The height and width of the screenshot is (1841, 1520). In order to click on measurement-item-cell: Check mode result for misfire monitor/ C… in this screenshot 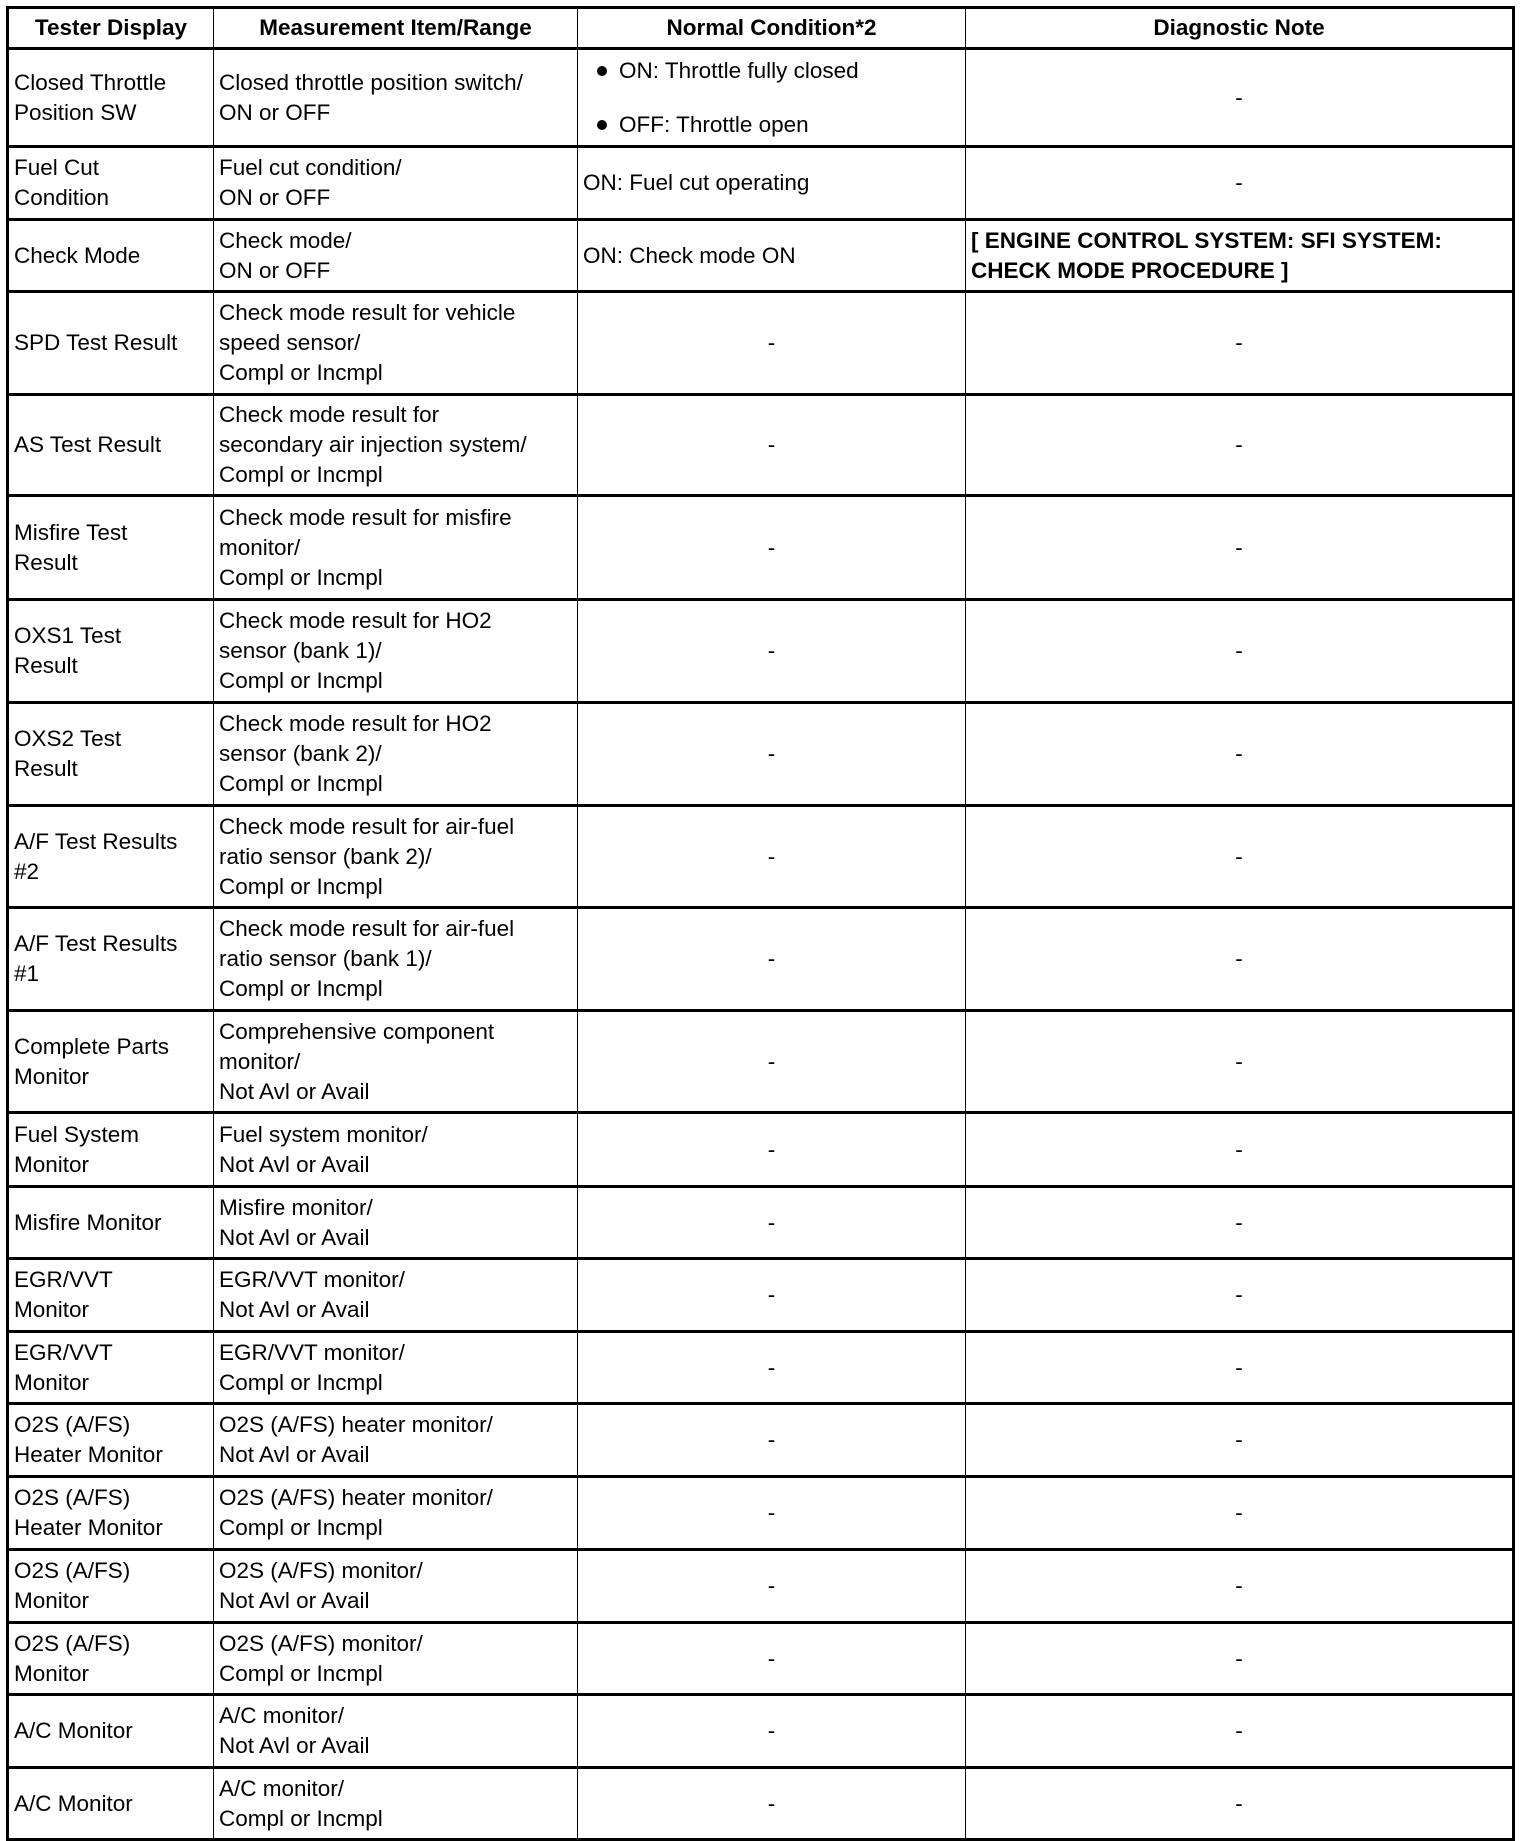, I will do `click(395, 547)`.